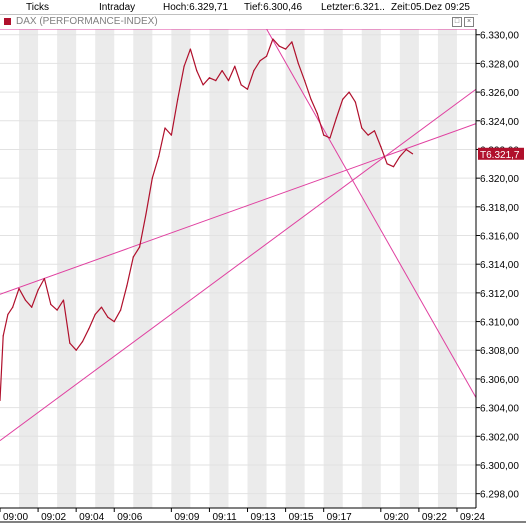 This screenshot has width=526, height=526. I want to click on x-tick-label: 09:22, so click(434, 517).